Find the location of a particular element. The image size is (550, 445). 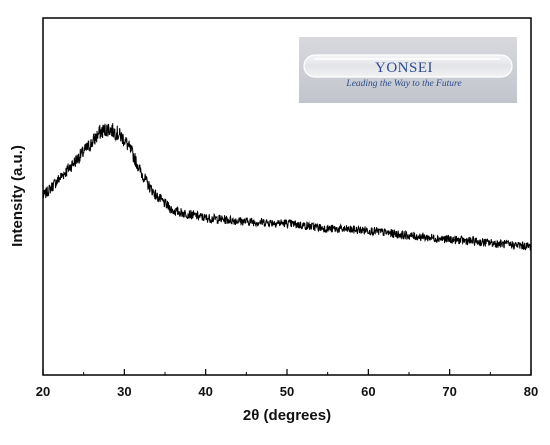

inset-tagline-text: Leading the Way to the Future is located at coordinates (403, 84).